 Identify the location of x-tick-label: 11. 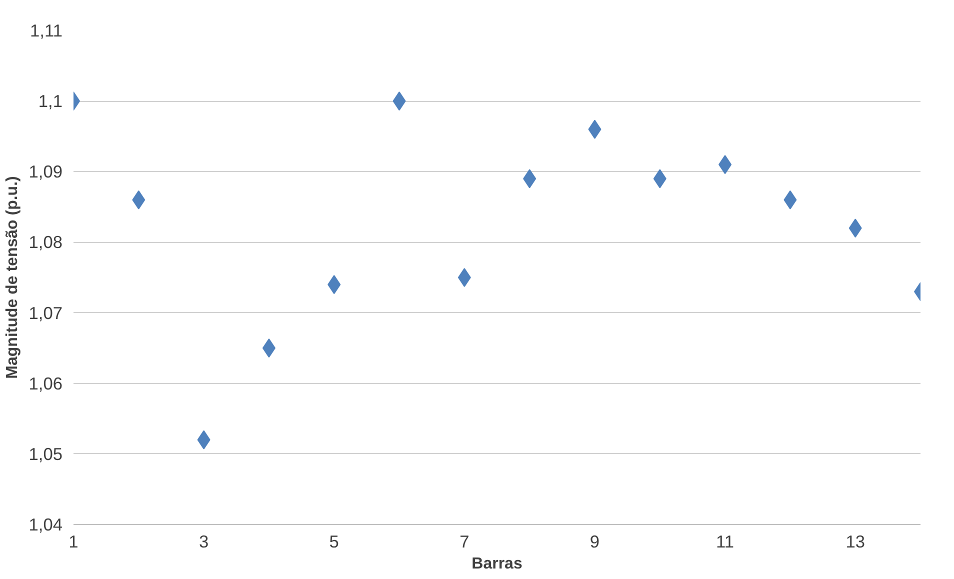
(725, 542).